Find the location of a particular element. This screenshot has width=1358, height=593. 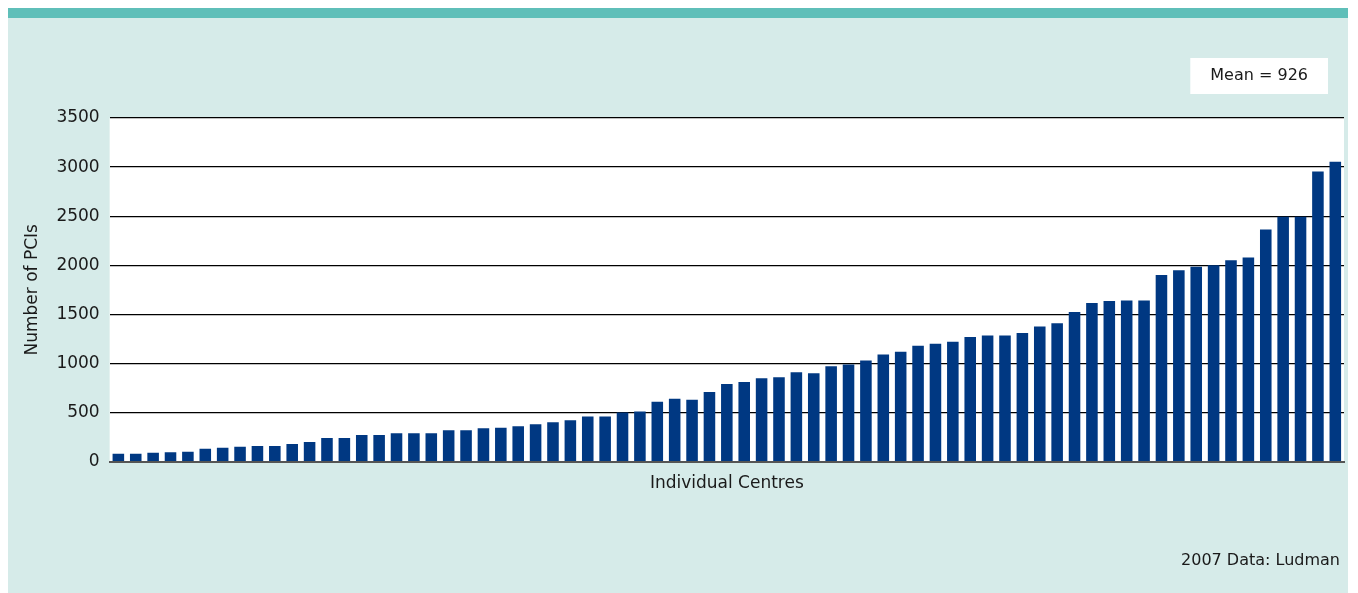

y-tick-label: 500 is located at coordinates (83, 410).